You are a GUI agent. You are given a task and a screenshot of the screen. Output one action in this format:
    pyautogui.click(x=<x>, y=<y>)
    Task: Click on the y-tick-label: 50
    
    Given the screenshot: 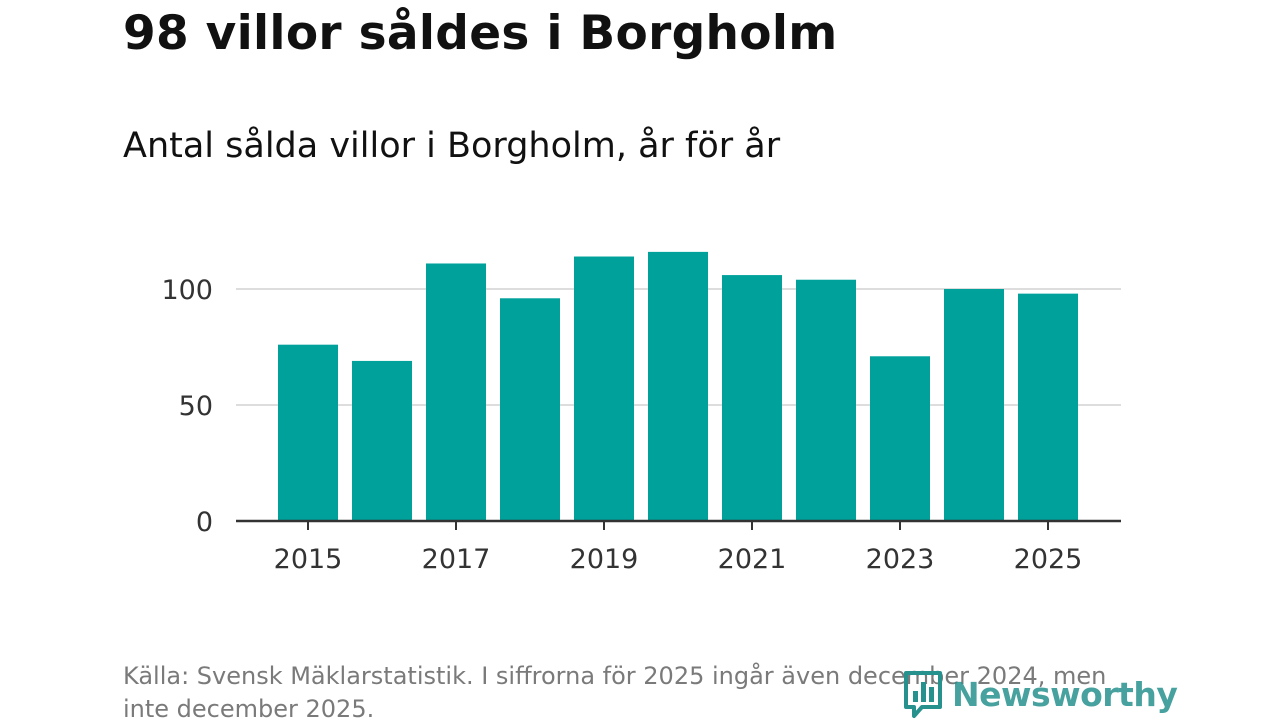 What is the action you would take?
    pyautogui.click(x=196, y=406)
    